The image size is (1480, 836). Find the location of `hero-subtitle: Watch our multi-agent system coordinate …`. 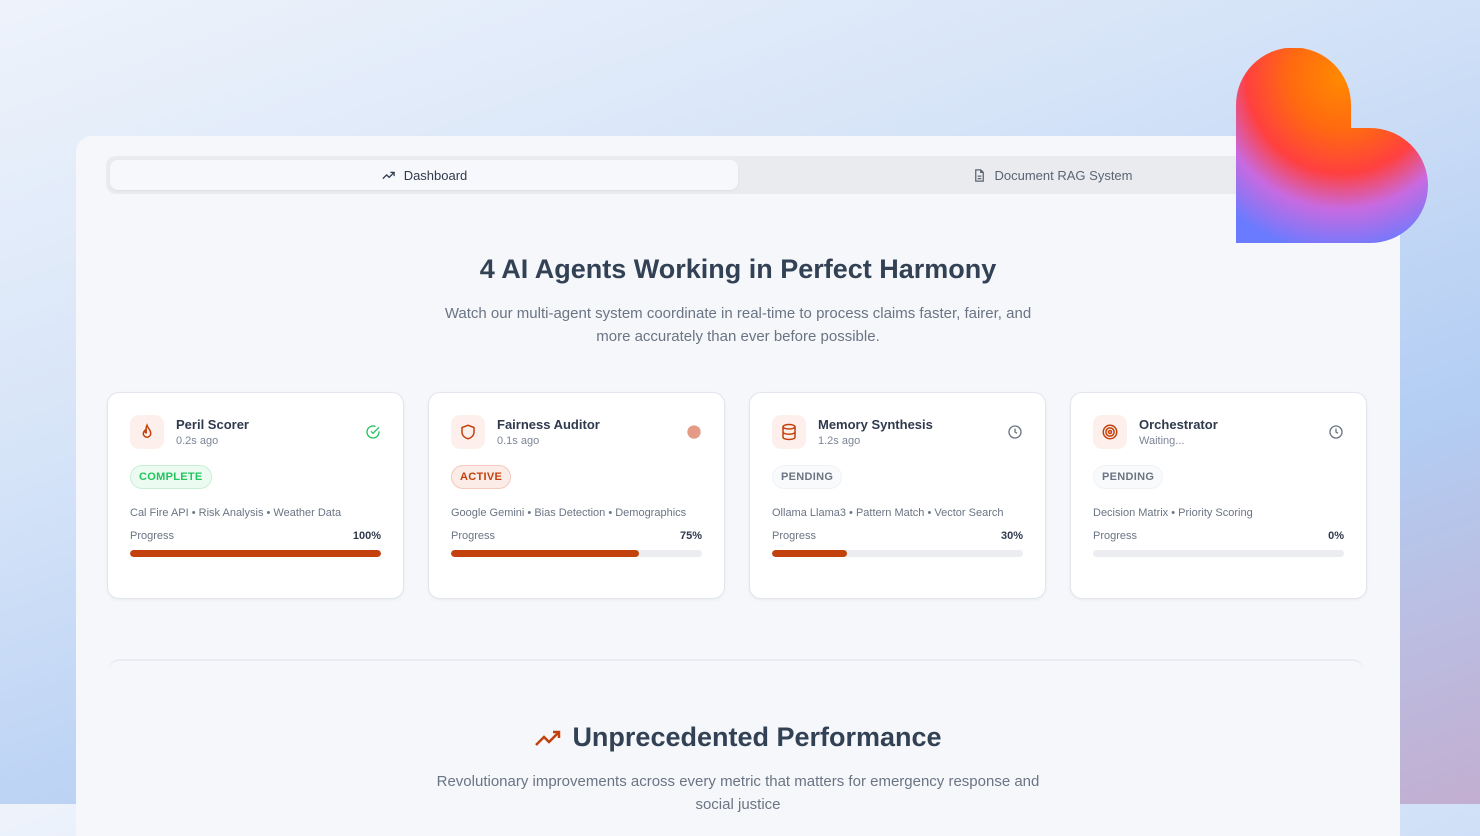

hero-subtitle: Watch our multi-agent system coordinate … is located at coordinates (738, 325).